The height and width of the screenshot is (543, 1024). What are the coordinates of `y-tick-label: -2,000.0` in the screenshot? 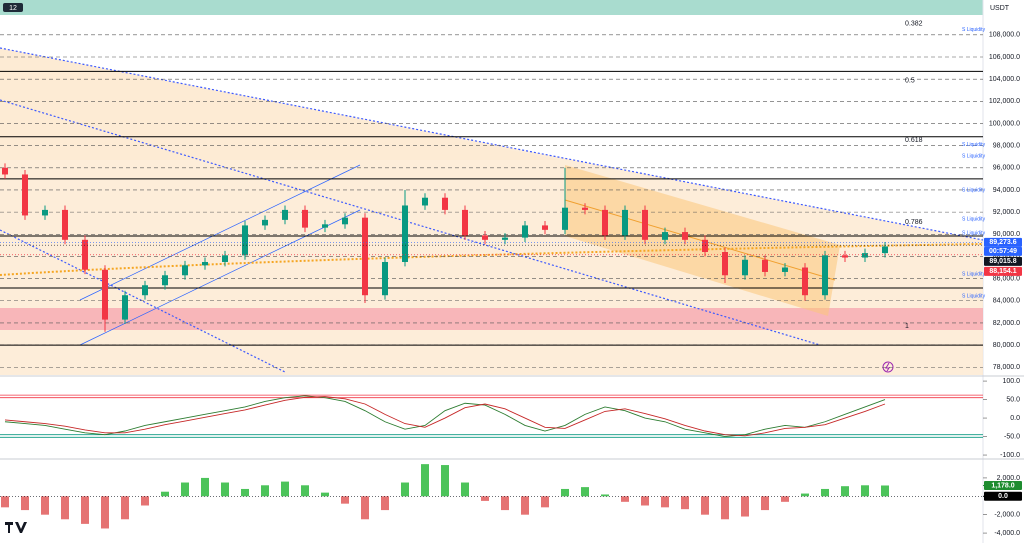 It's located at (1007, 515).